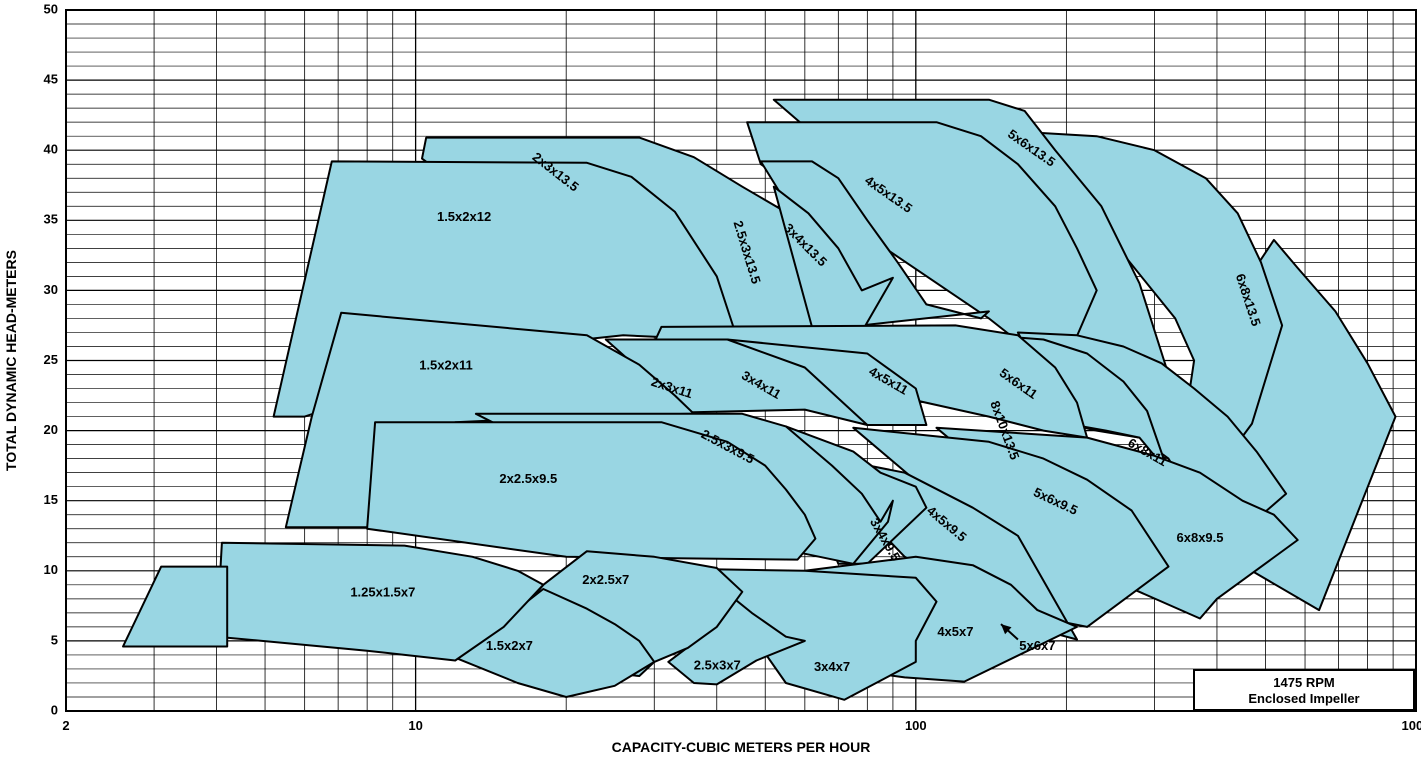 Image resolution: width=1421 pixels, height=761 pixels. I want to click on speed-note-rpm: 1475 RPM, so click(1303, 682).